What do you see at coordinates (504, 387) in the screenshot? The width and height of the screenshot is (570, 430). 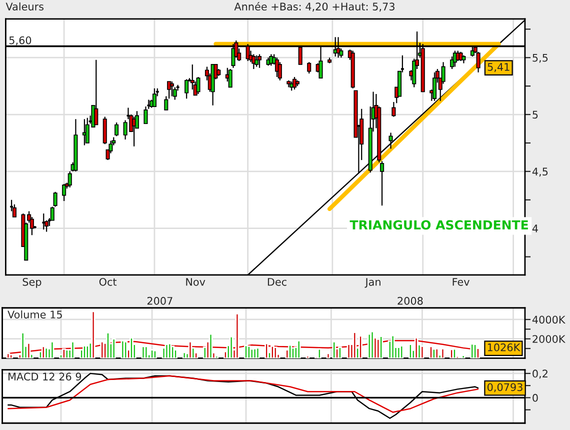 I see `annotation: 0,0793` at bounding box center [504, 387].